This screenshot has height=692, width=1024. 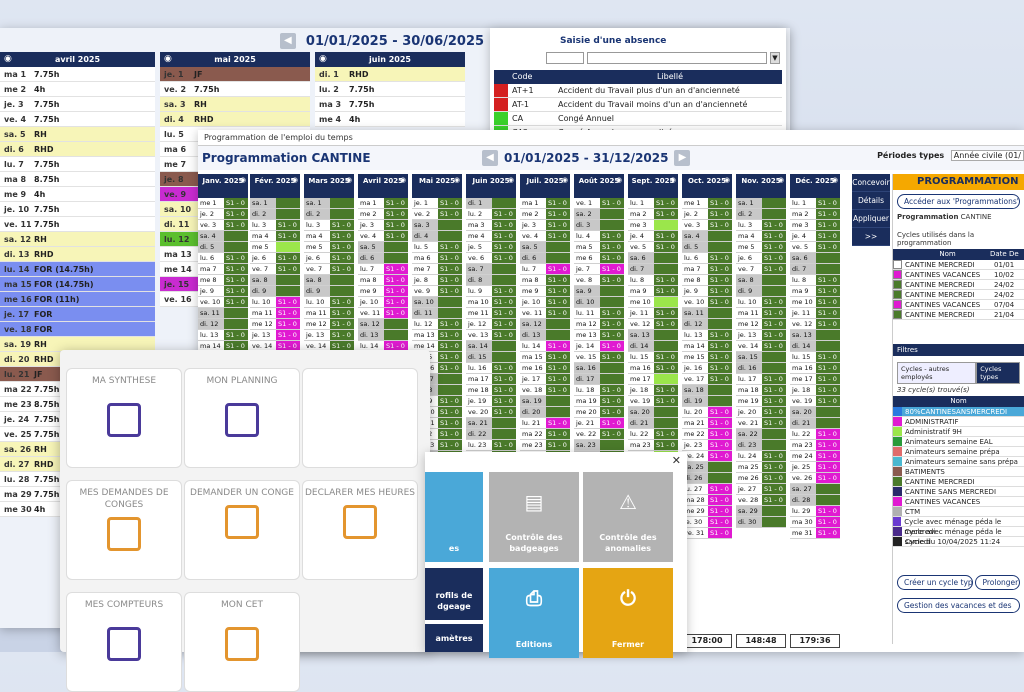 I want to click on day-cell: sa. 27, so click(x=815, y=489).